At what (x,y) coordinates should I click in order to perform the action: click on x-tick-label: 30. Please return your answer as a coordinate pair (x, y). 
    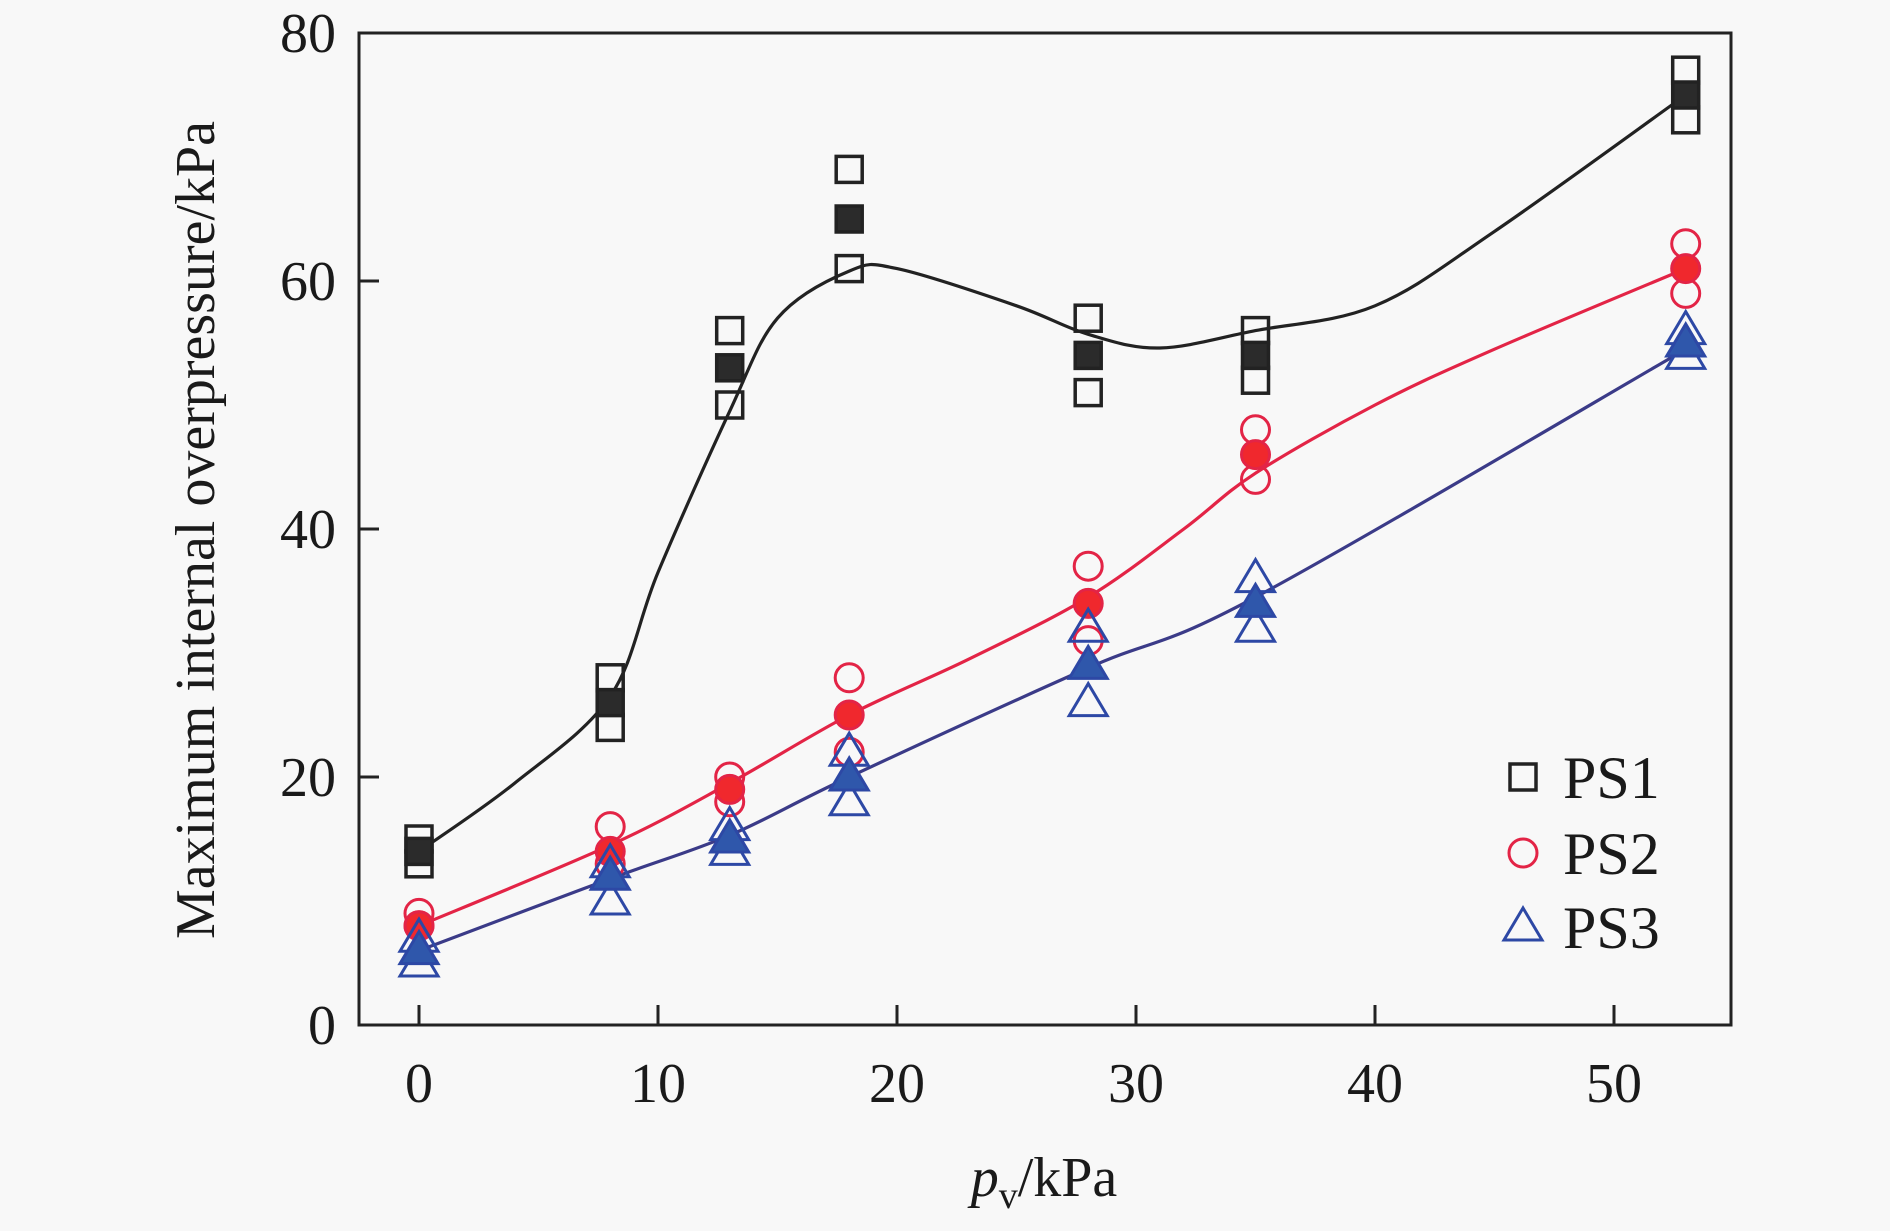
    Looking at the image, I should click on (1136, 1084).